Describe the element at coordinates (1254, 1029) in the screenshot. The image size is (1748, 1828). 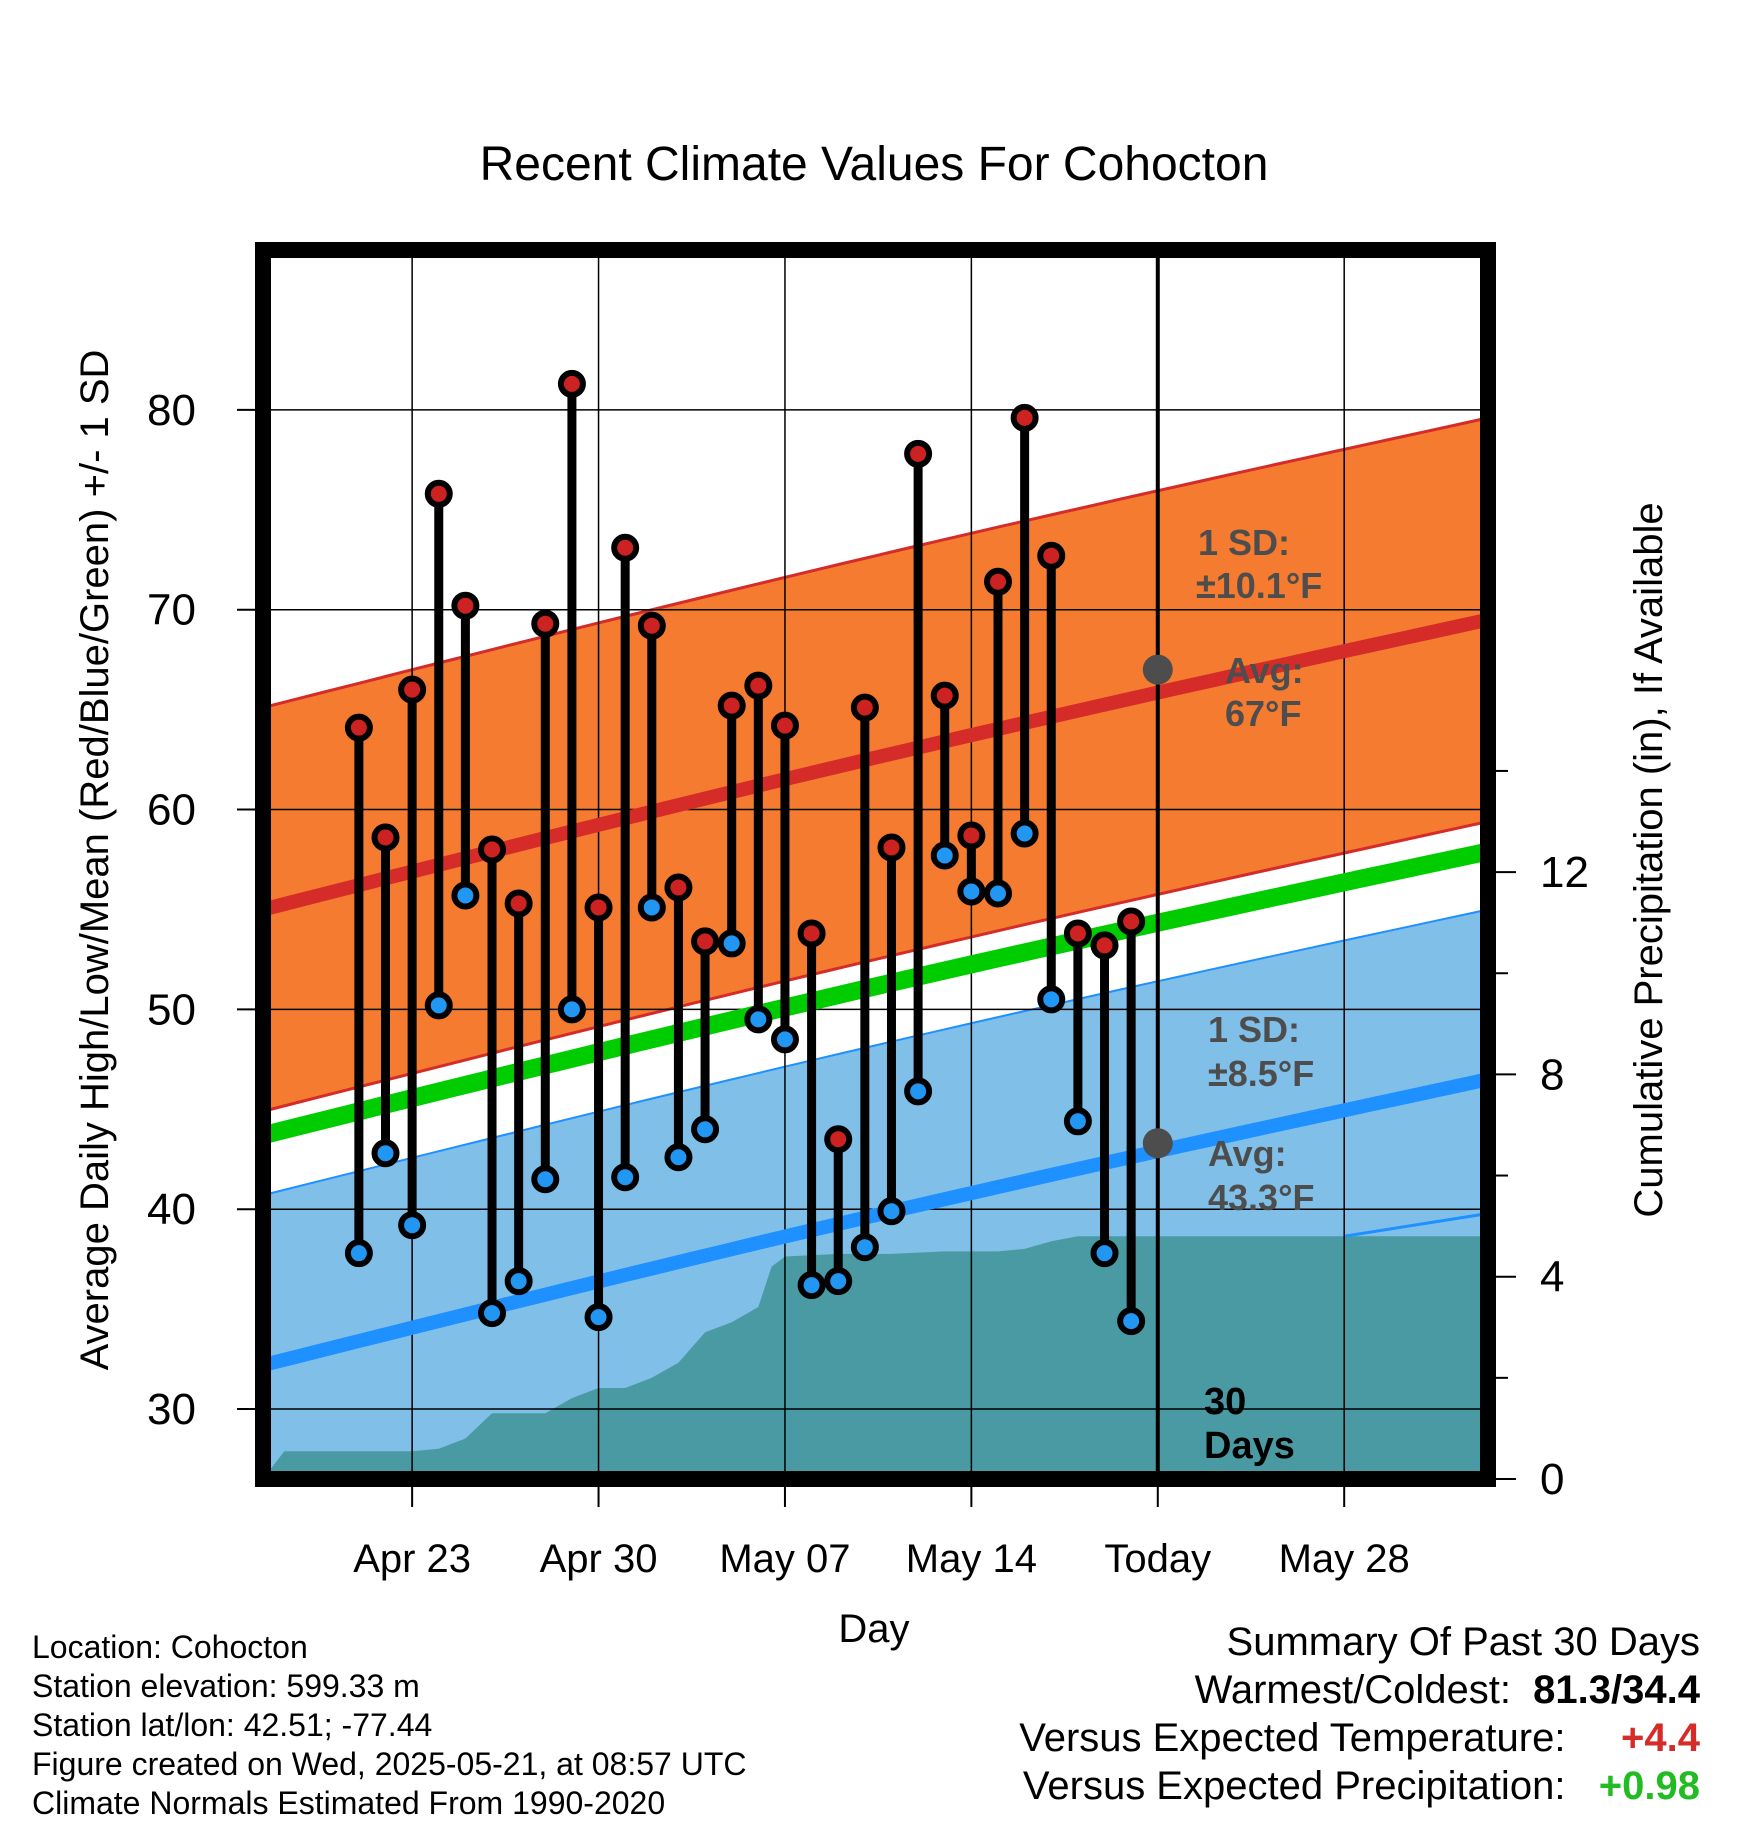
I see `low-sd-title: 1 SD:` at that location.